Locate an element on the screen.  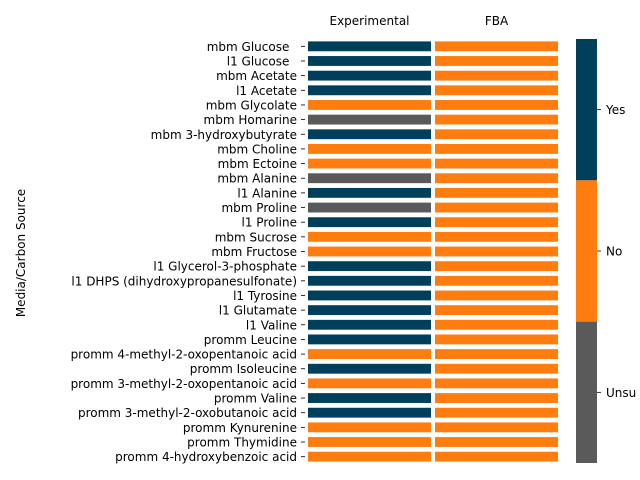
row-label: l1 Proline is located at coordinates (269, 223).